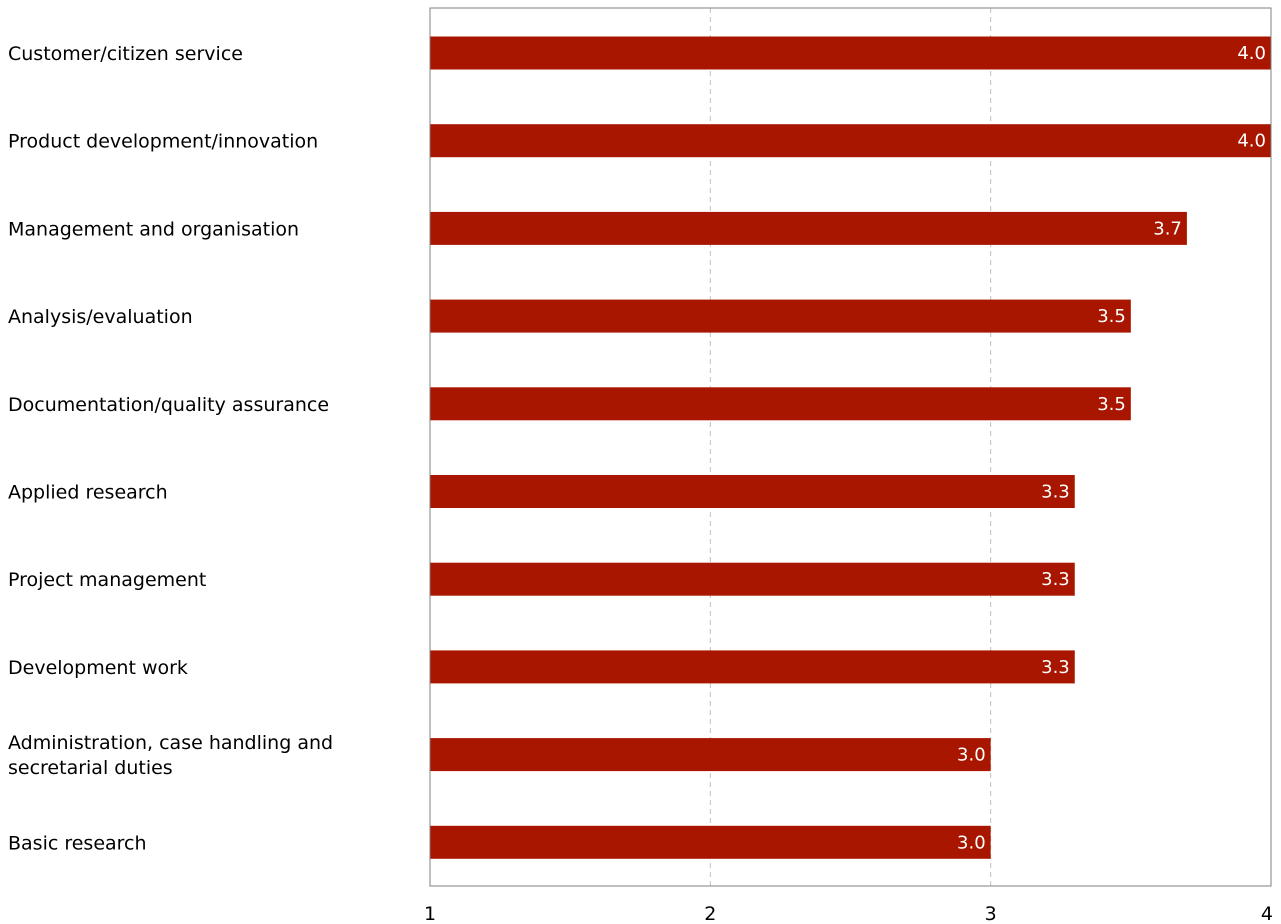 The width and height of the screenshot is (1281, 924). What do you see at coordinates (163, 142) in the screenshot?
I see `category-label: Product development/innovation` at bounding box center [163, 142].